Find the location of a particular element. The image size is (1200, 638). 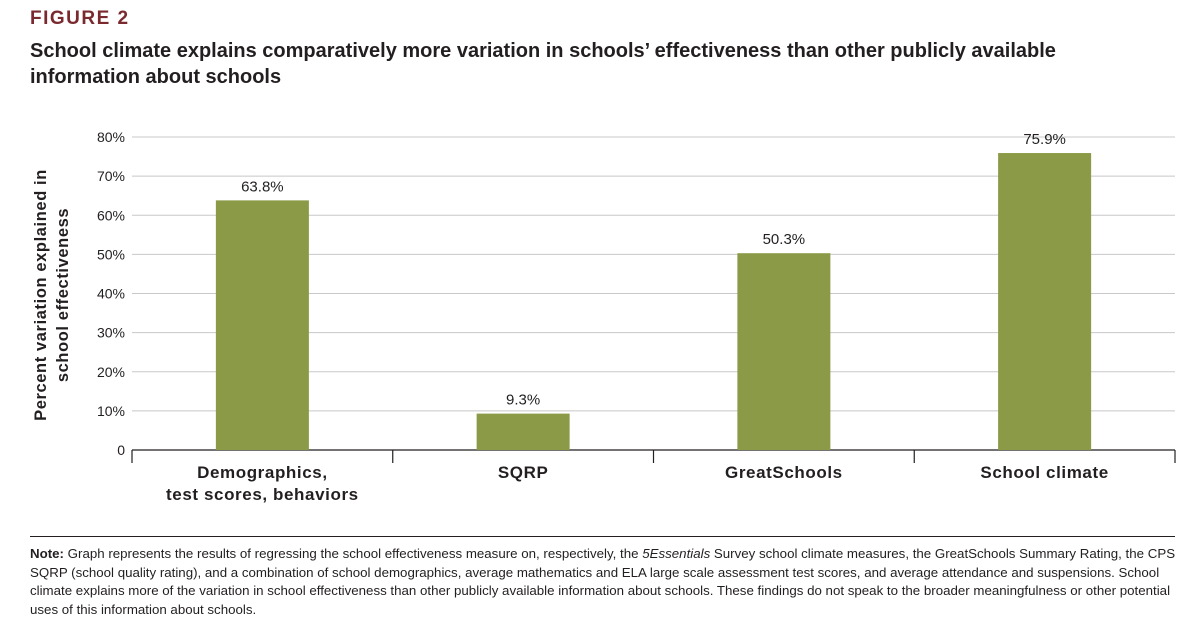

bar-value-label: 63.8% is located at coordinates (262, 186).